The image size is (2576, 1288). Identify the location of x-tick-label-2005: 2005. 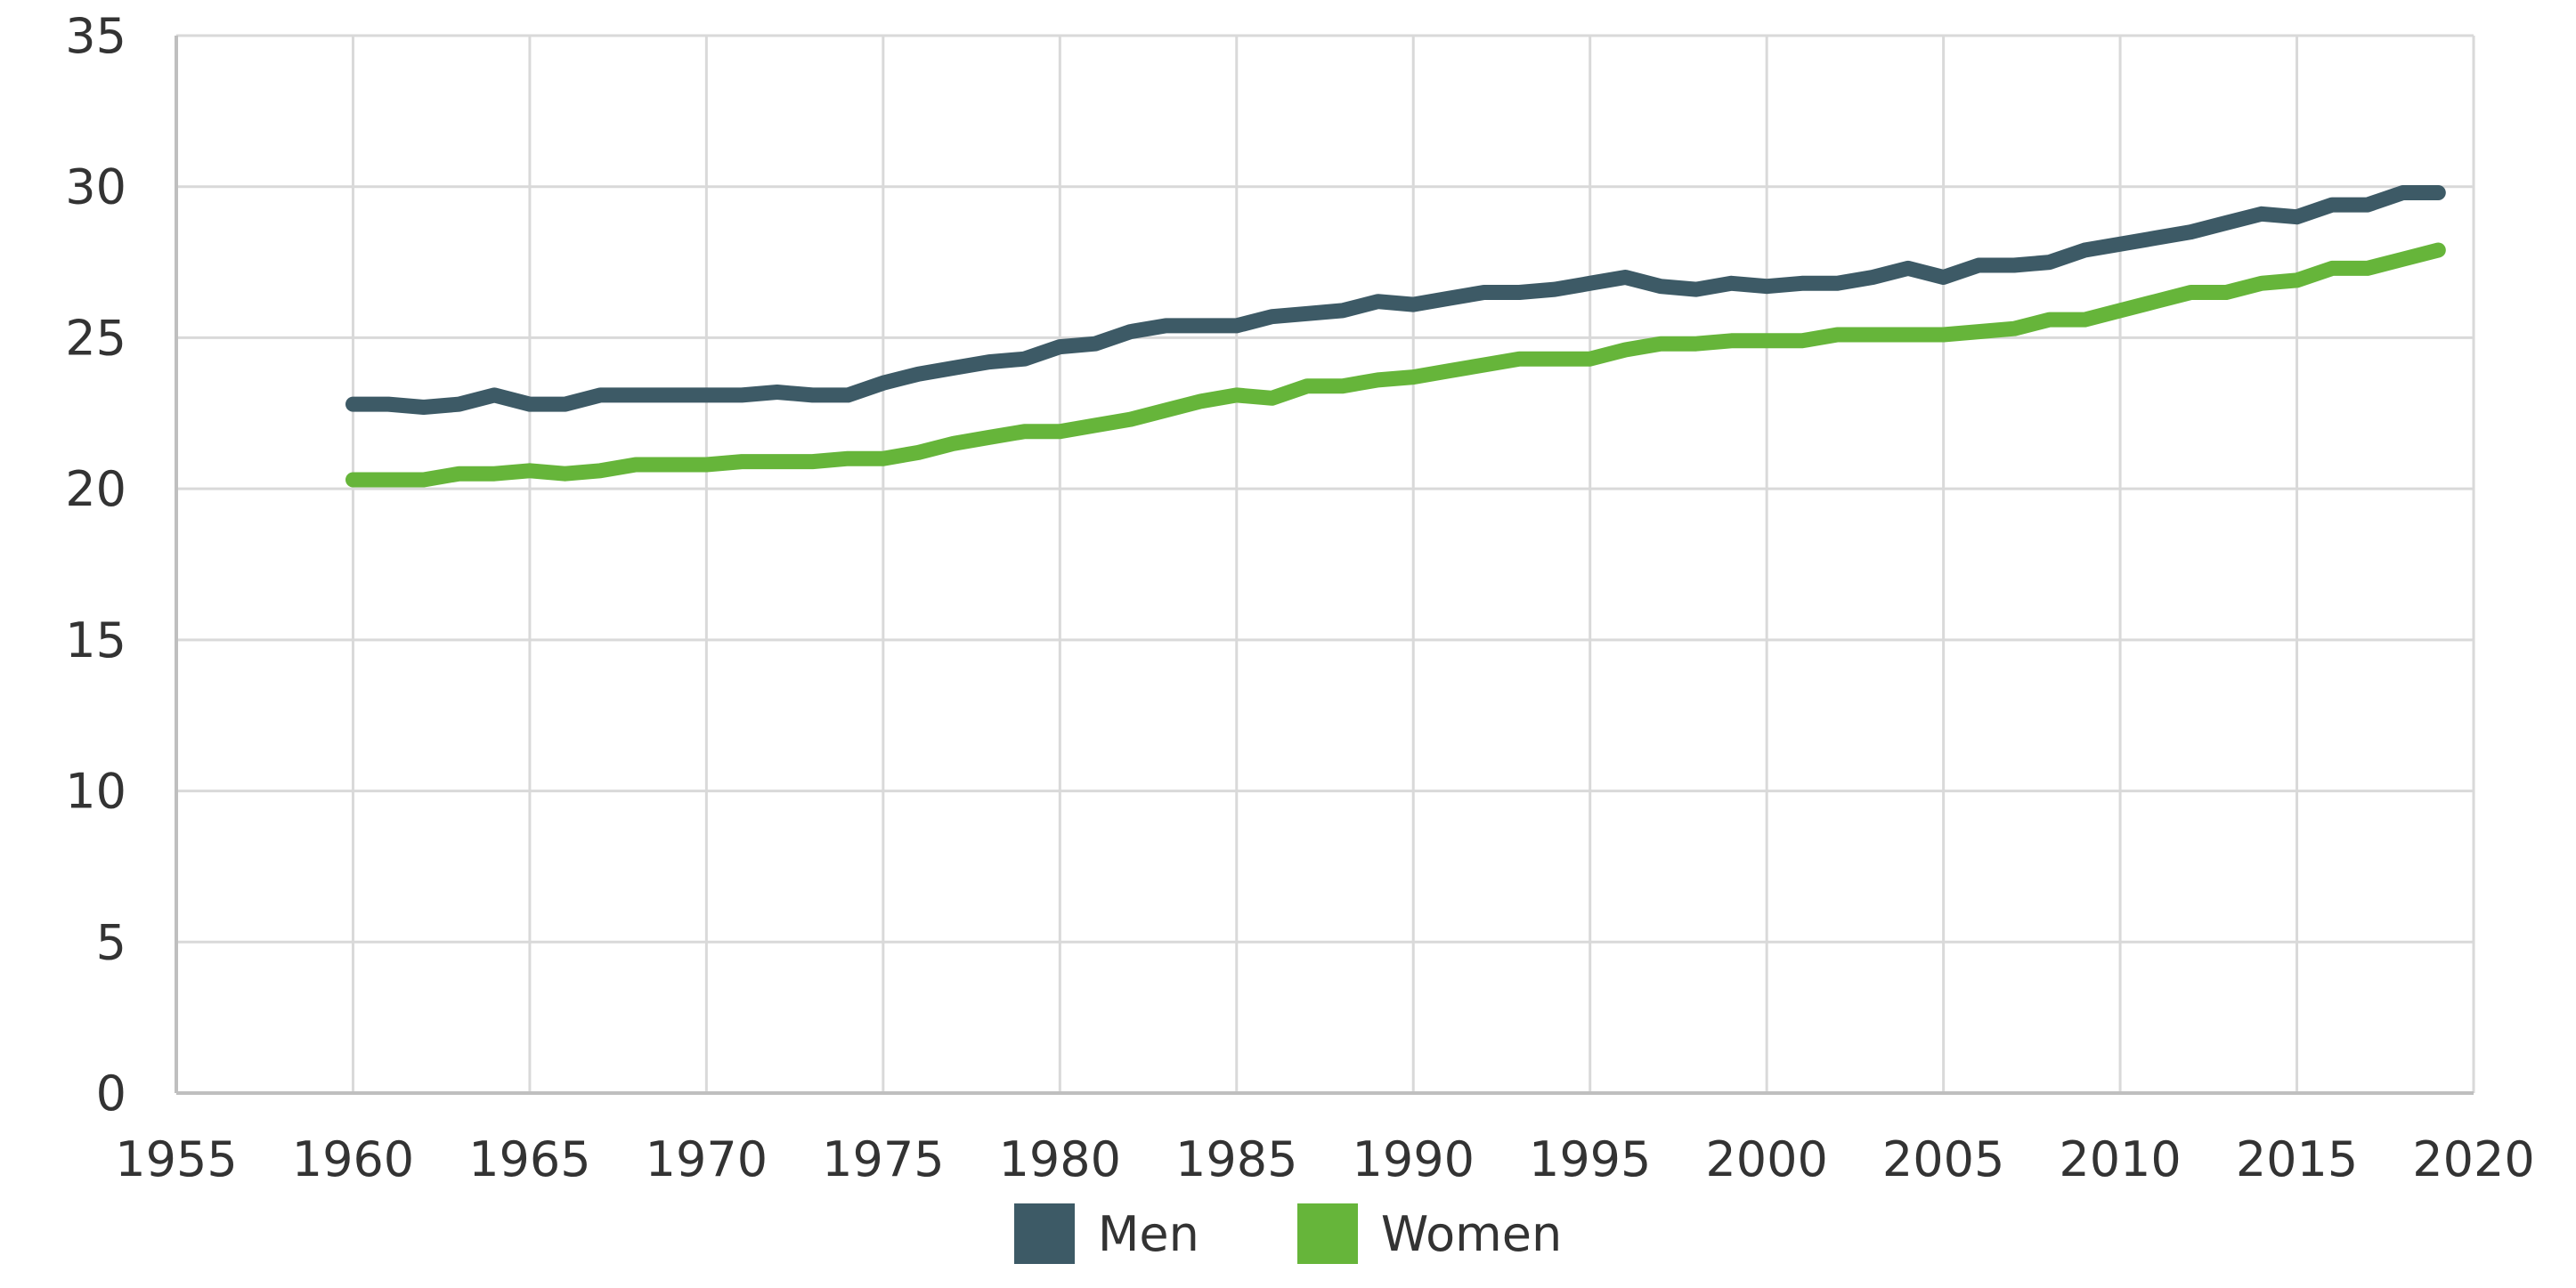
(1943, 1159).